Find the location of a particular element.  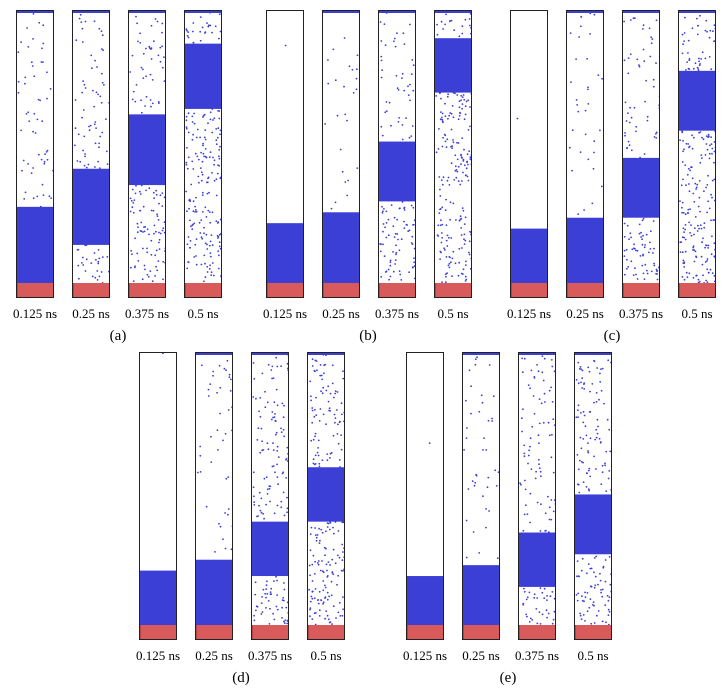

panel-label: (c) is located at coordinates (612, 336).